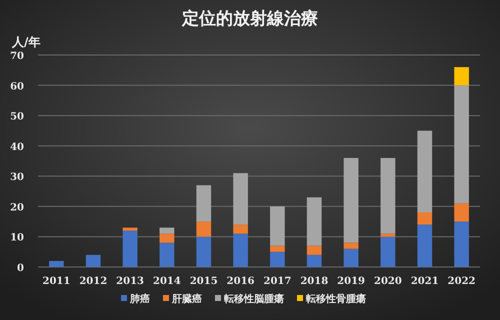 This screenshot has height=320, width=500. Describe the element at coordinates (351, 281) in the screenshot. I see `x-tick-label: 2019` at that location.